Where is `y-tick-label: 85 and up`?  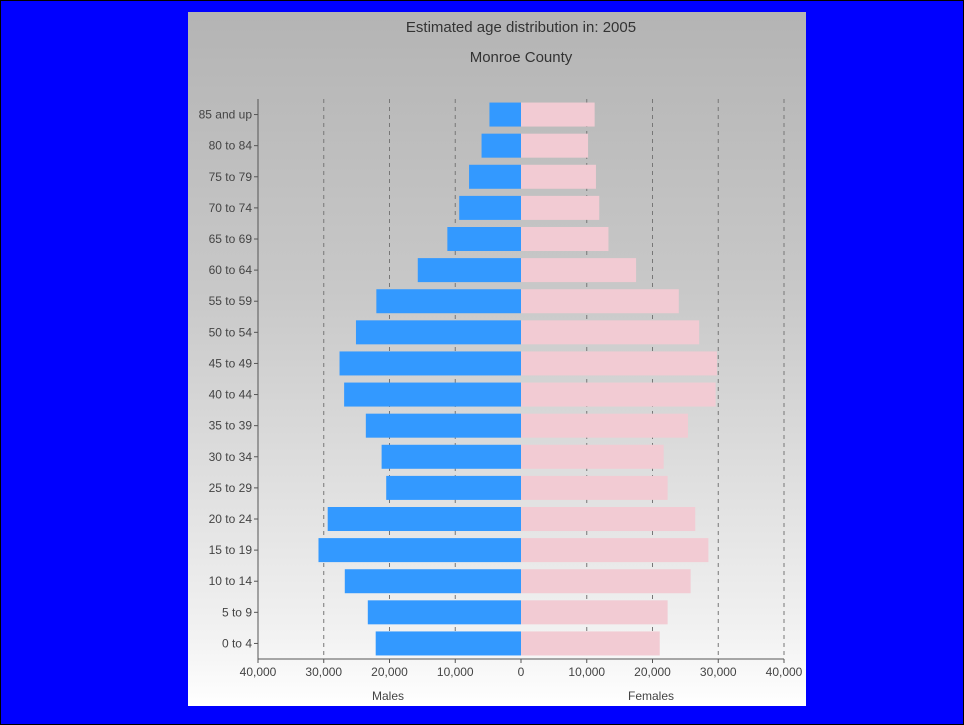 y-tick-label: 85 and up is located at coordinates (226, 115).